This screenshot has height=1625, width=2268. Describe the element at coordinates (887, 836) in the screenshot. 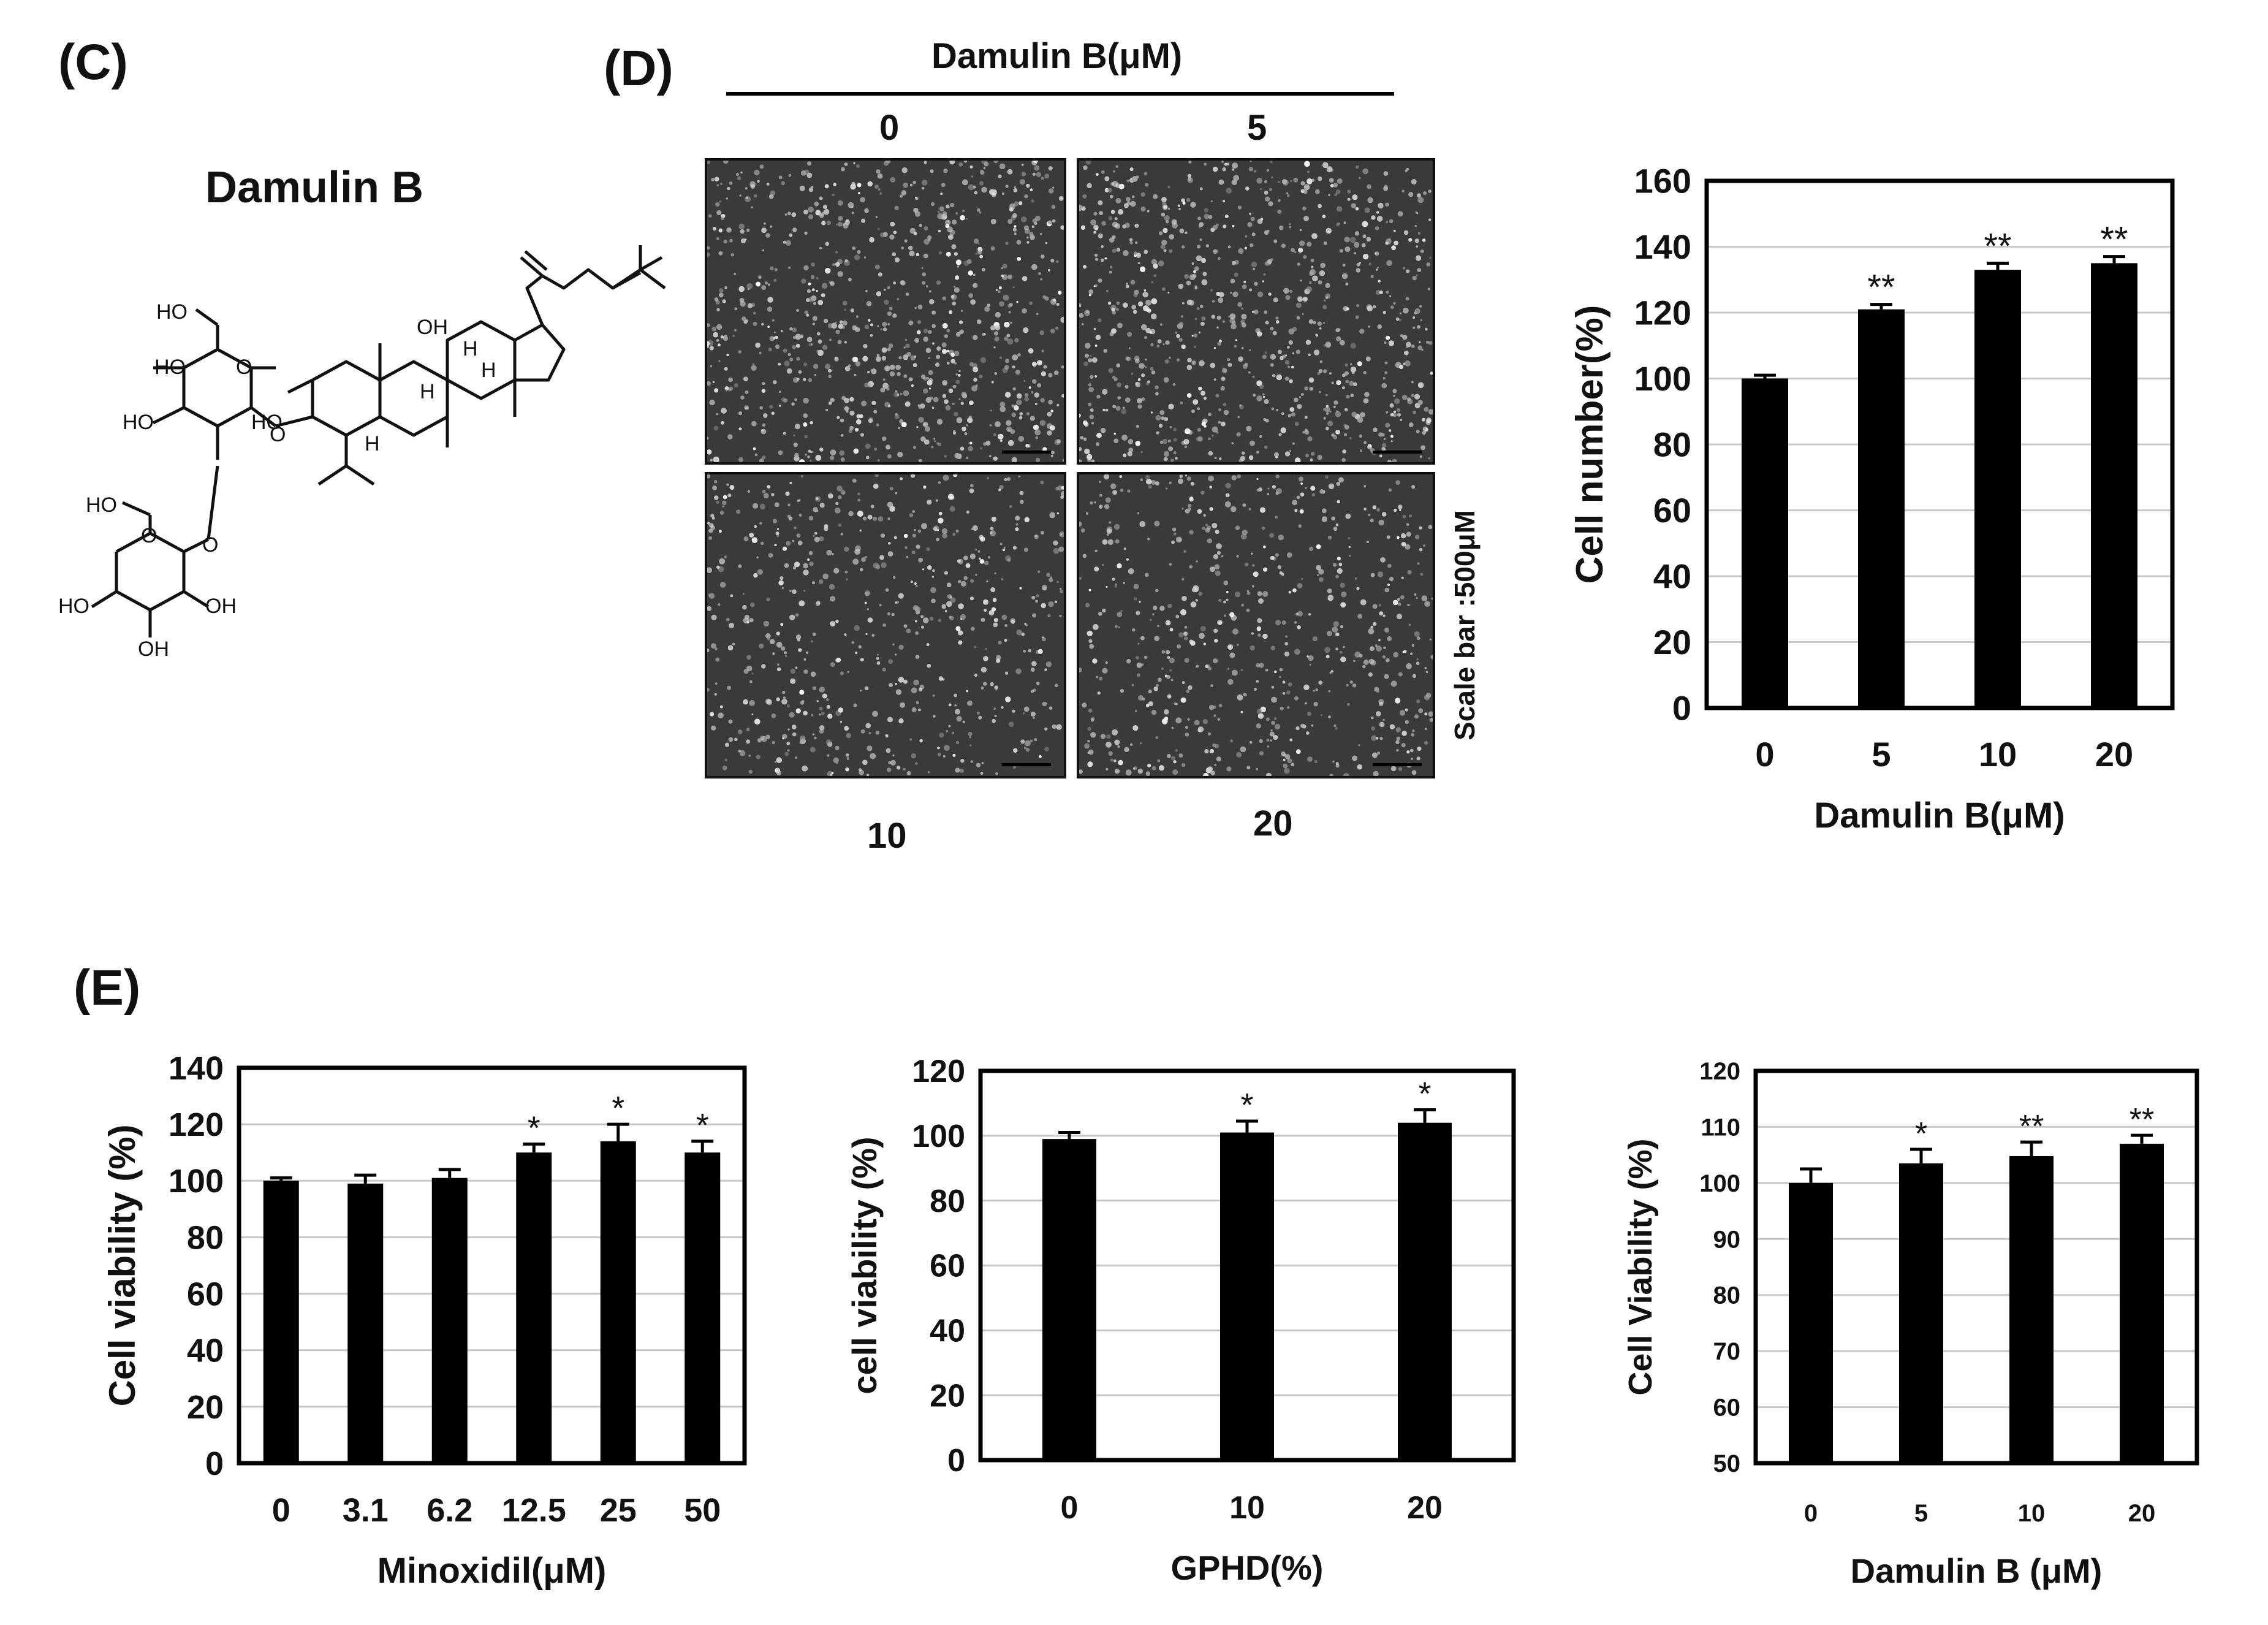

I see `micrograph-label-10: 10` at that location.